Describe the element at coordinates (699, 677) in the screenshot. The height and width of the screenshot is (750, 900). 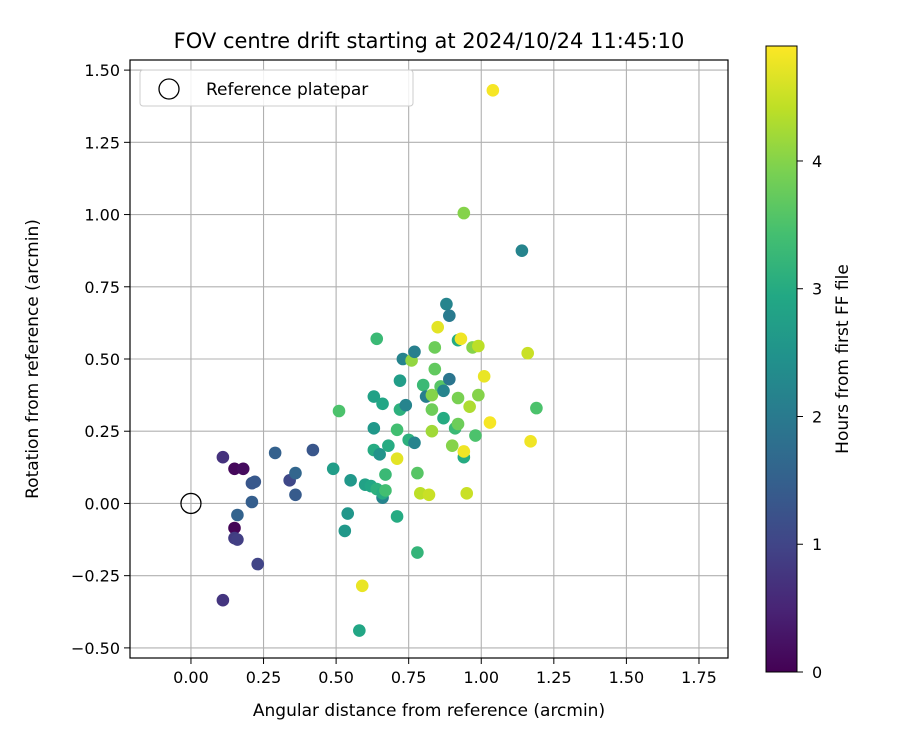
I see `x-tick-label: 1.75` at that location.